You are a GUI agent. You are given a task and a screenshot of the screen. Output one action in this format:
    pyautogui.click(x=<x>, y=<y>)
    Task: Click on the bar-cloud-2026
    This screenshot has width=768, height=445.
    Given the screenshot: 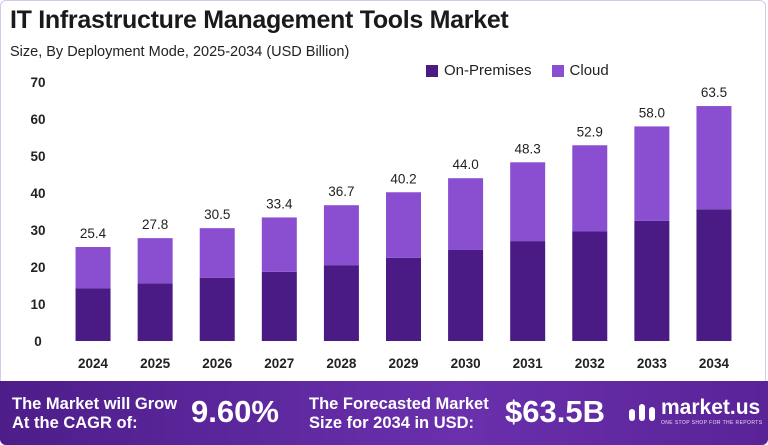 What is the action you would take?
    pyautogui.click(x=217, y=253)
    